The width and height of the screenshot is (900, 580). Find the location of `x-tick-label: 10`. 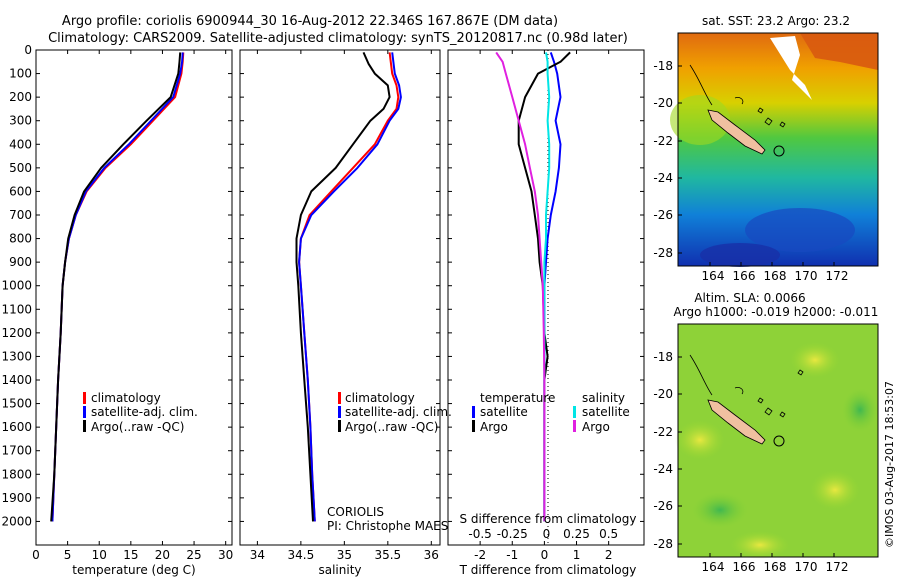

x-tick-label: 10 is located at coordinates (99, 555).